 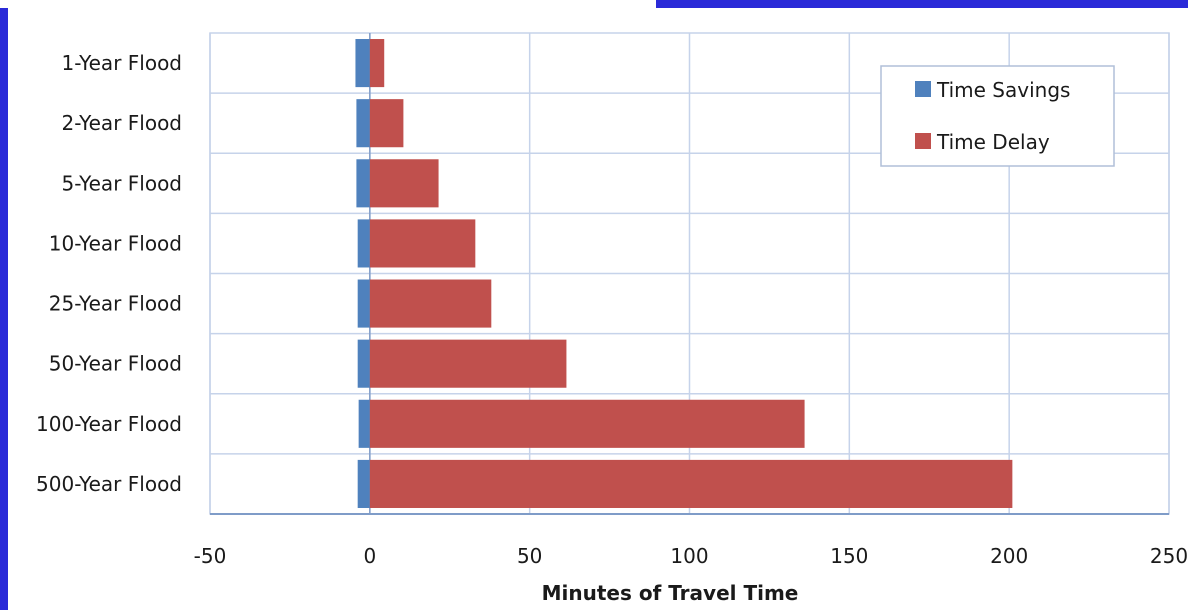 What do you see at coordinates (109, 484) in the screenshot?
I see `category-label-500-year-flood: 500-Year Flood` at bounding box center [109, 484].